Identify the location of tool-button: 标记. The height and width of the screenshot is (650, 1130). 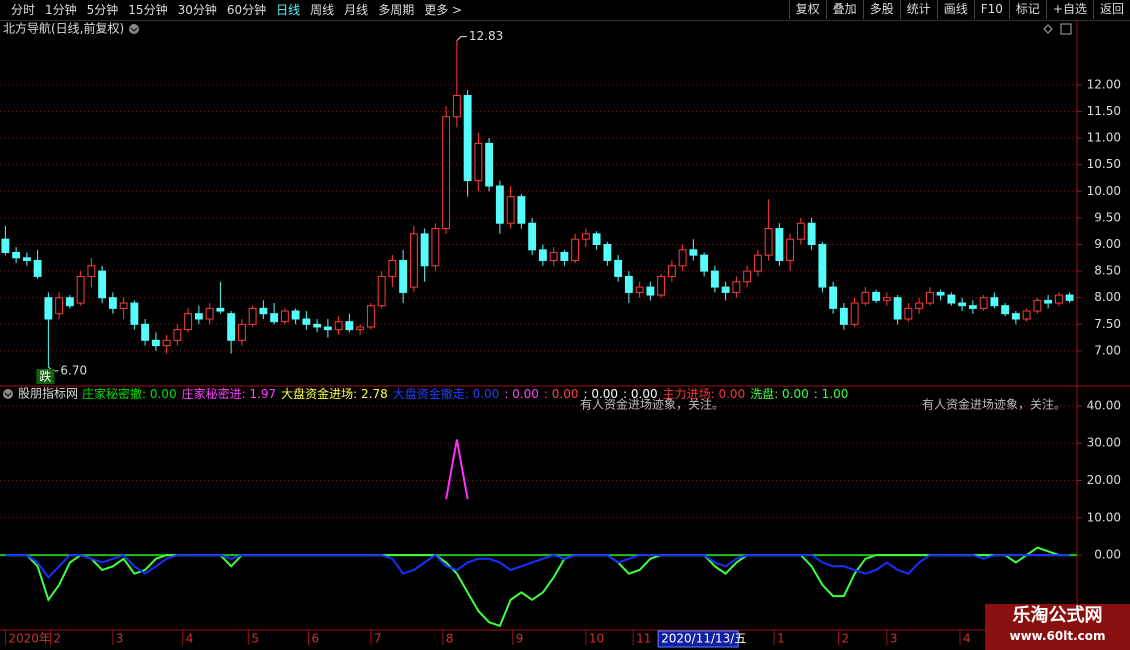
(1027, 9).